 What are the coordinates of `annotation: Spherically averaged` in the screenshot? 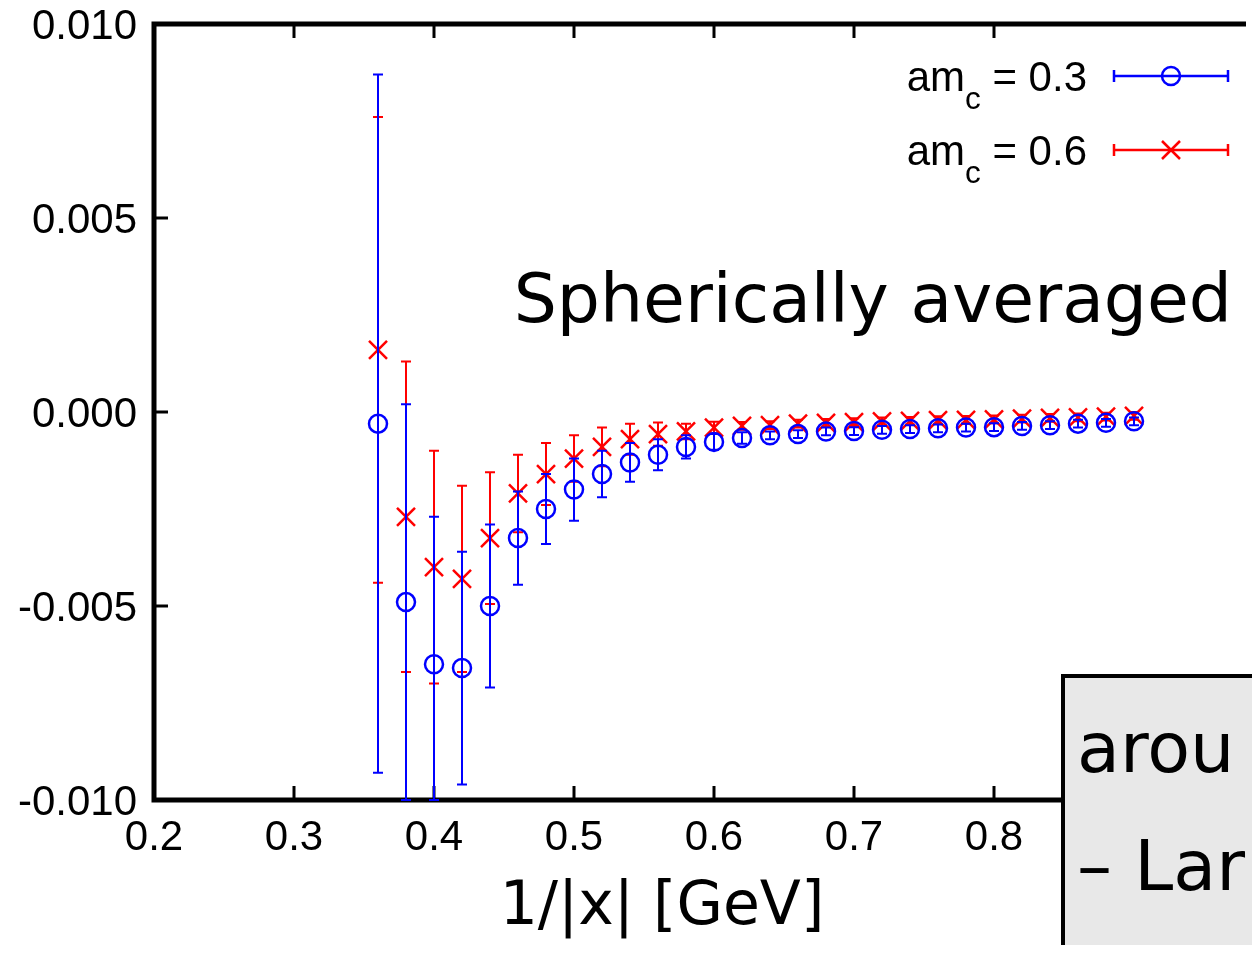 It's located at (872, 298).